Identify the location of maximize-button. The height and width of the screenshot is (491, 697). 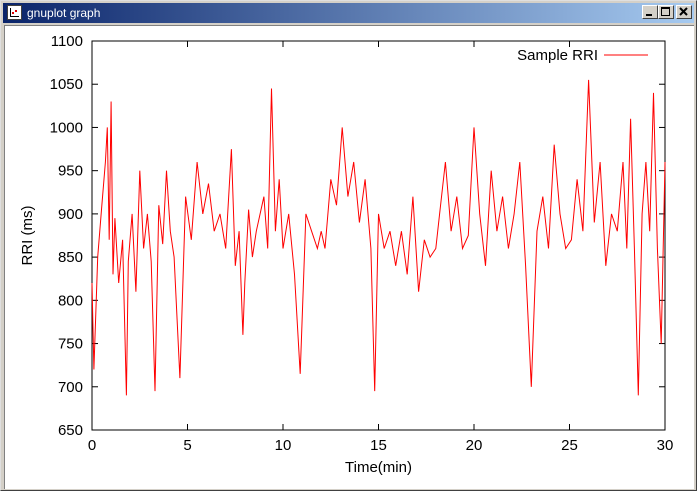
(666, 12).